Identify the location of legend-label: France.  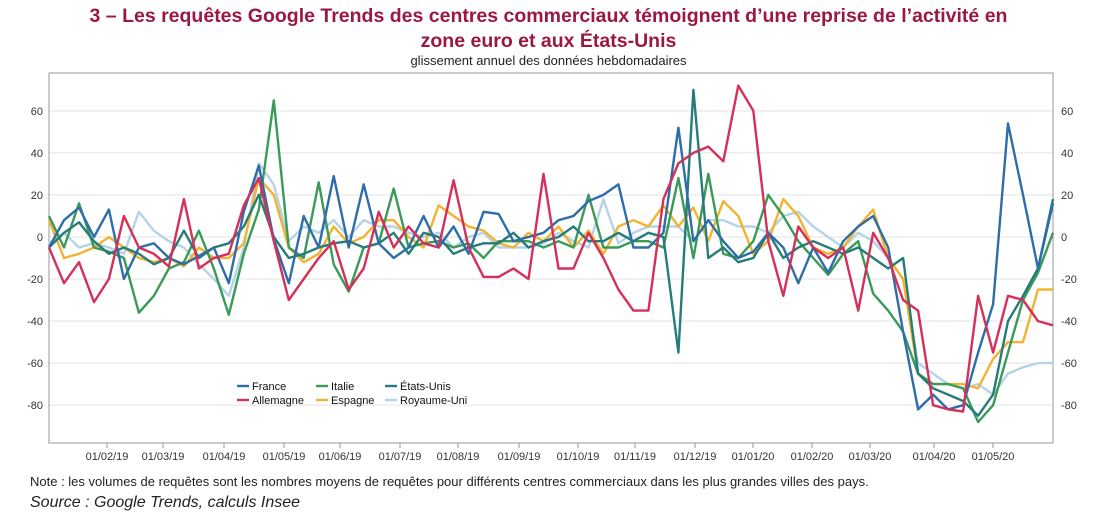
(269, 387).